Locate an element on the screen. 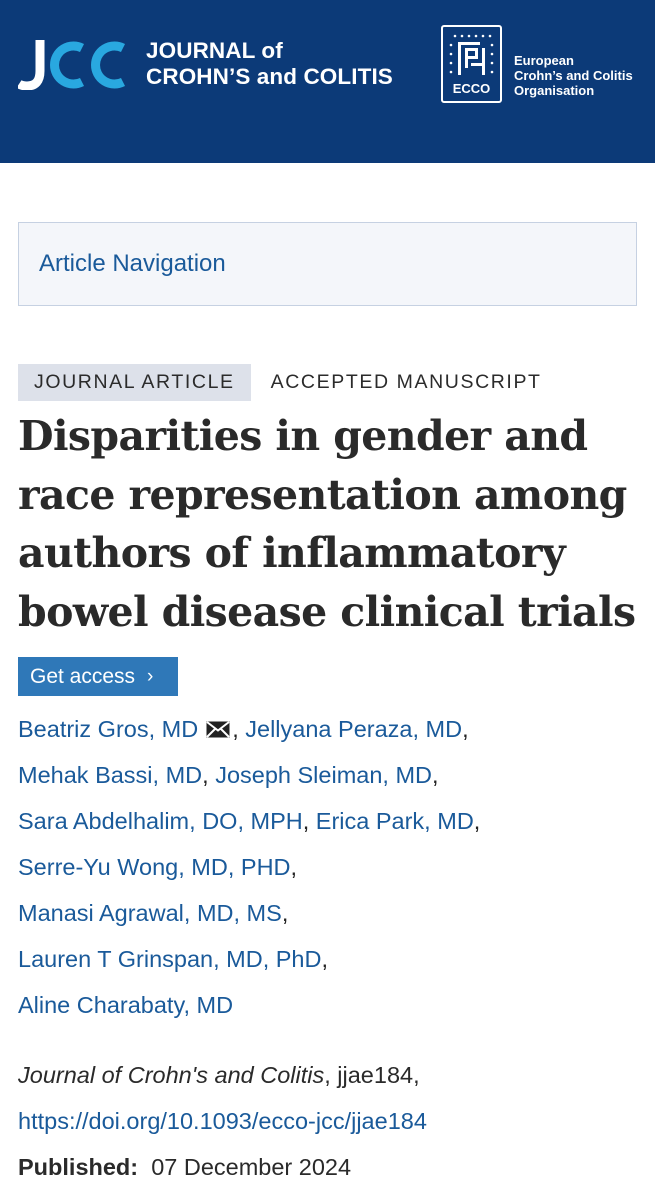 This screenshot has height=1200, width=655. jcc-logo is located at coordinates (74, 64).